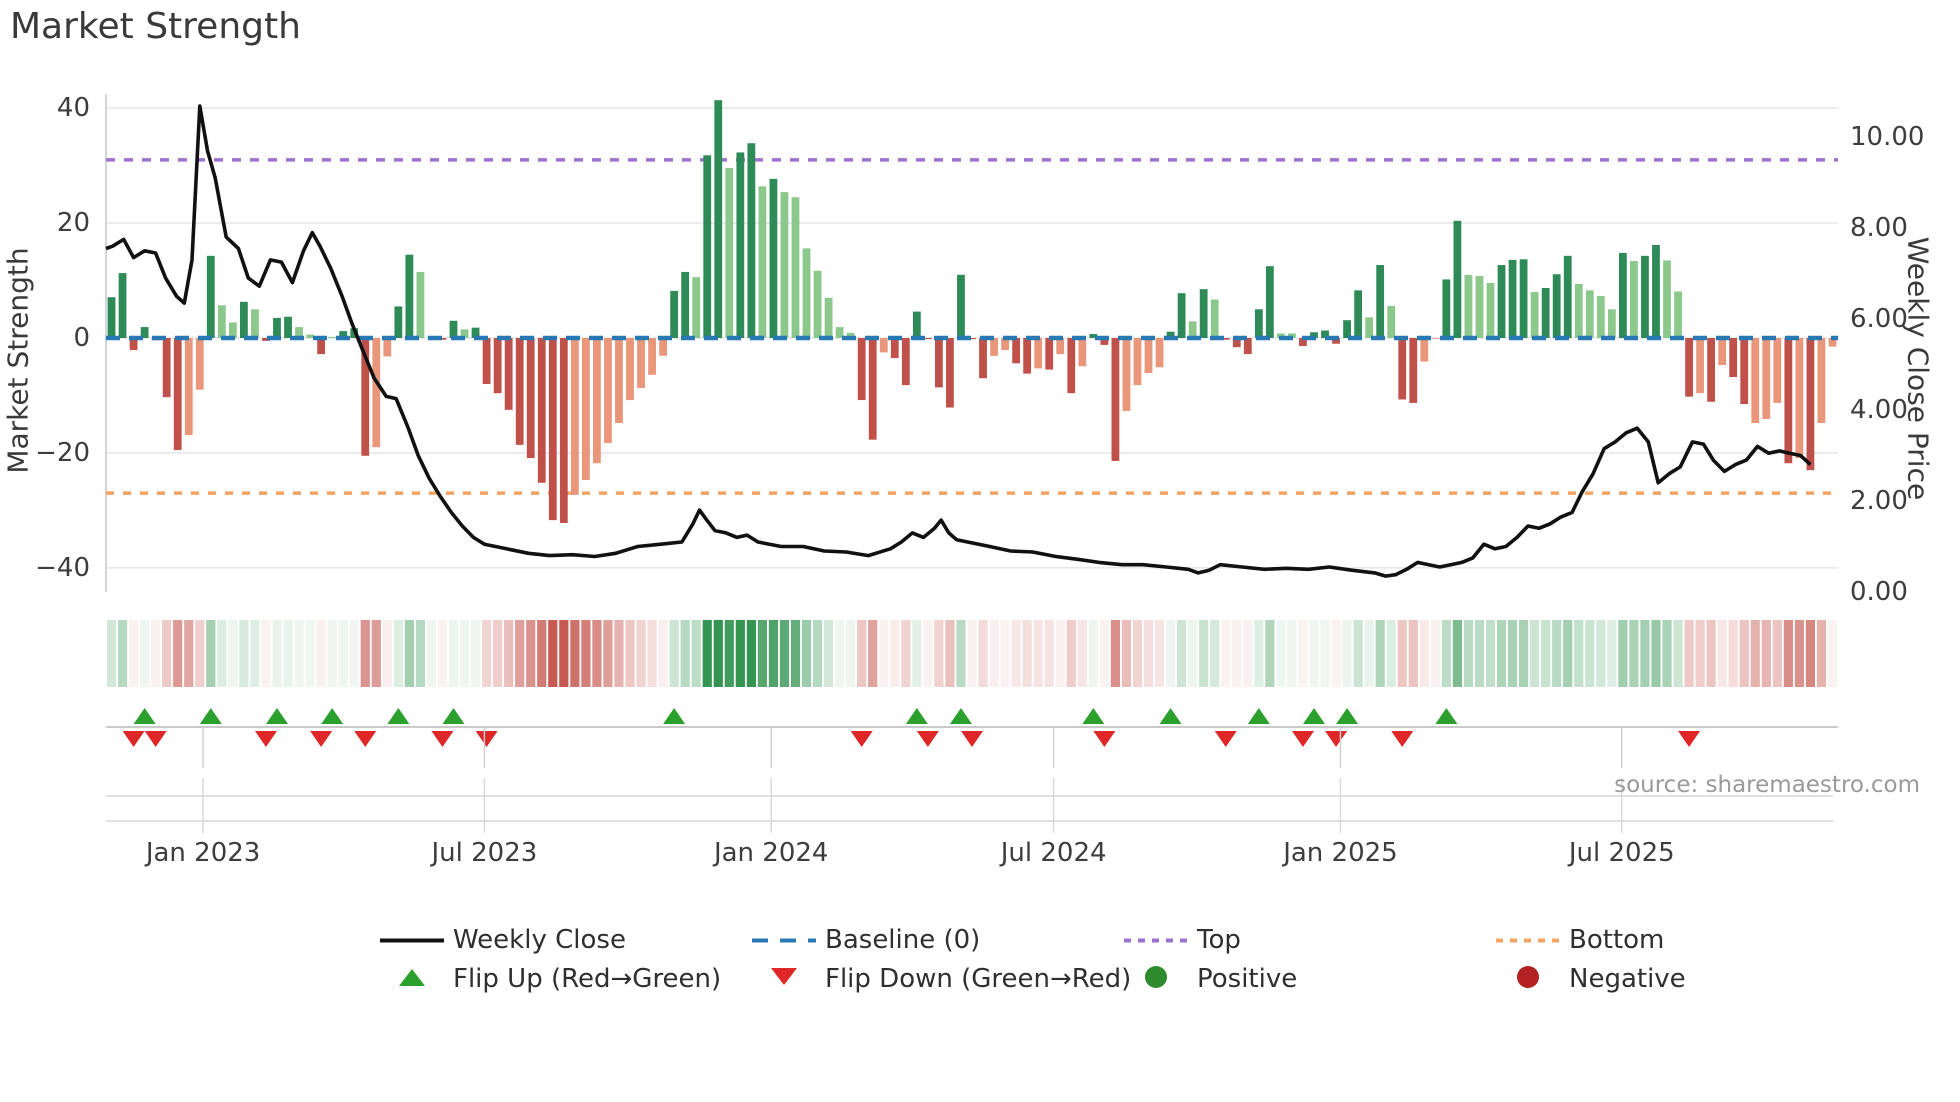 This screenshot has width=1960, height=1102. Describe the element at coordinates (1879, 592) in the screenshot. I see `y-axis-tick-right: 0.00` at that location.